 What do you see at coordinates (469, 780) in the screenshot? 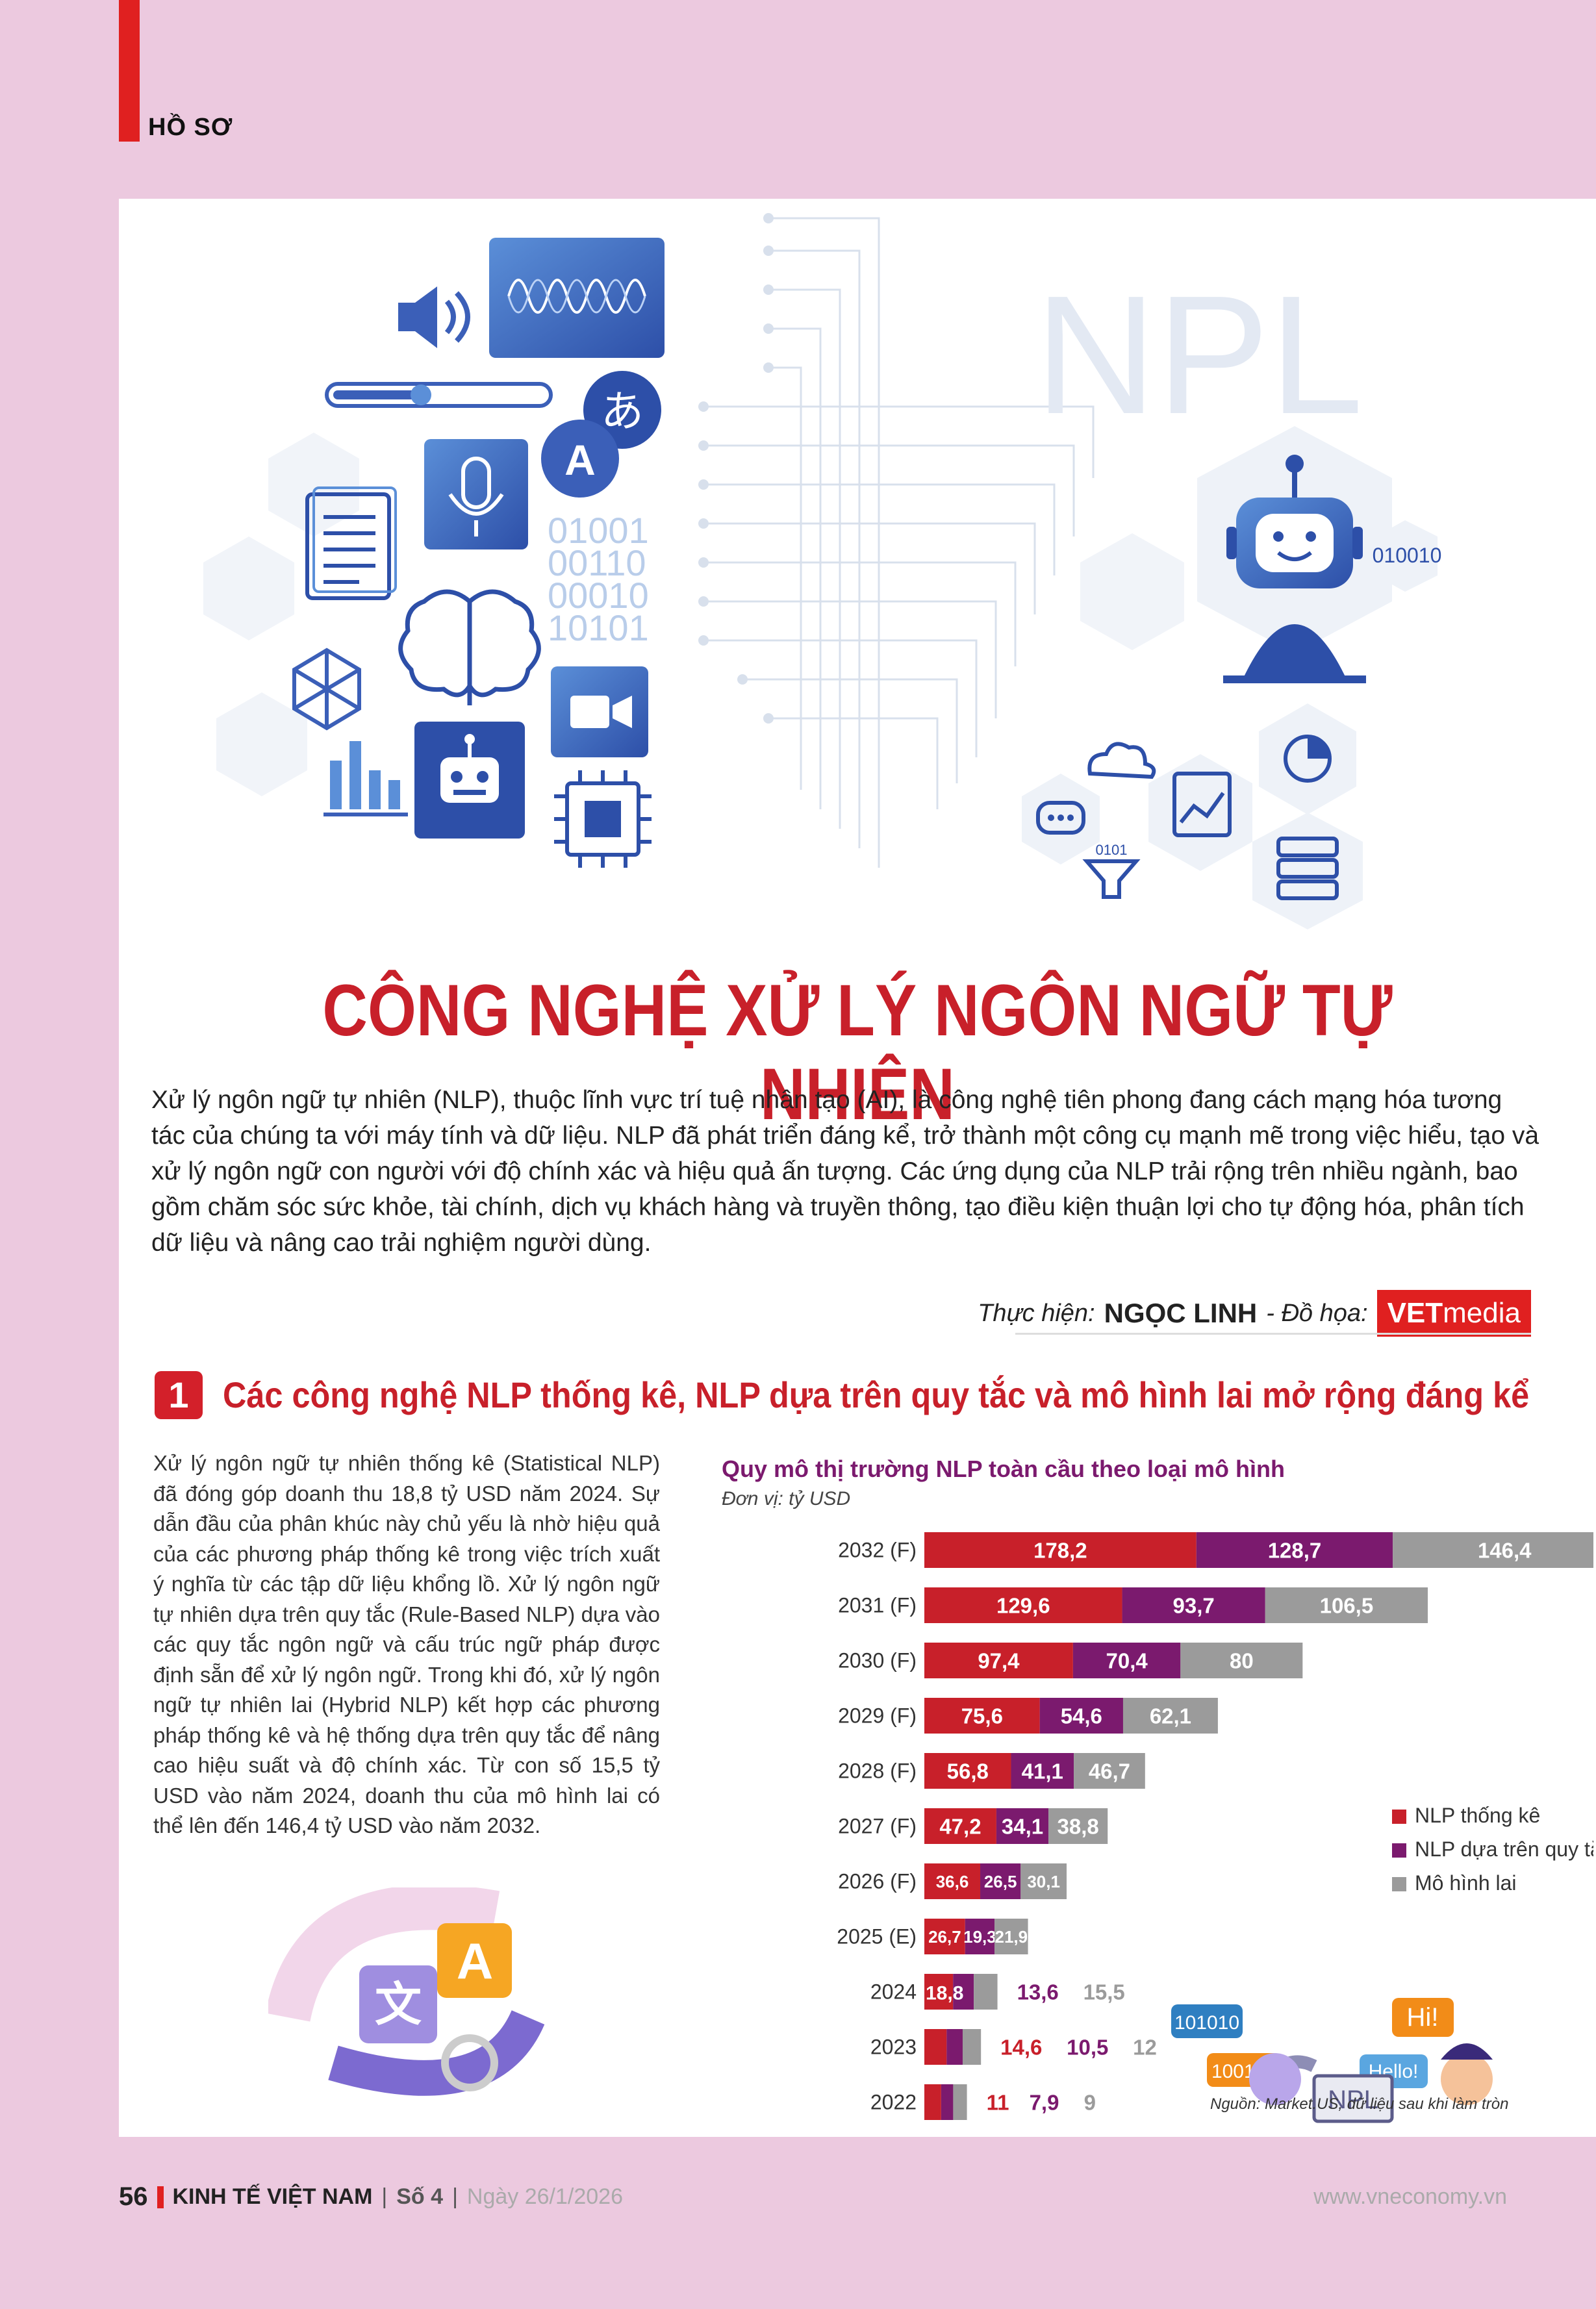
I see `chatbot-icon` at bounding box center [469, 780].